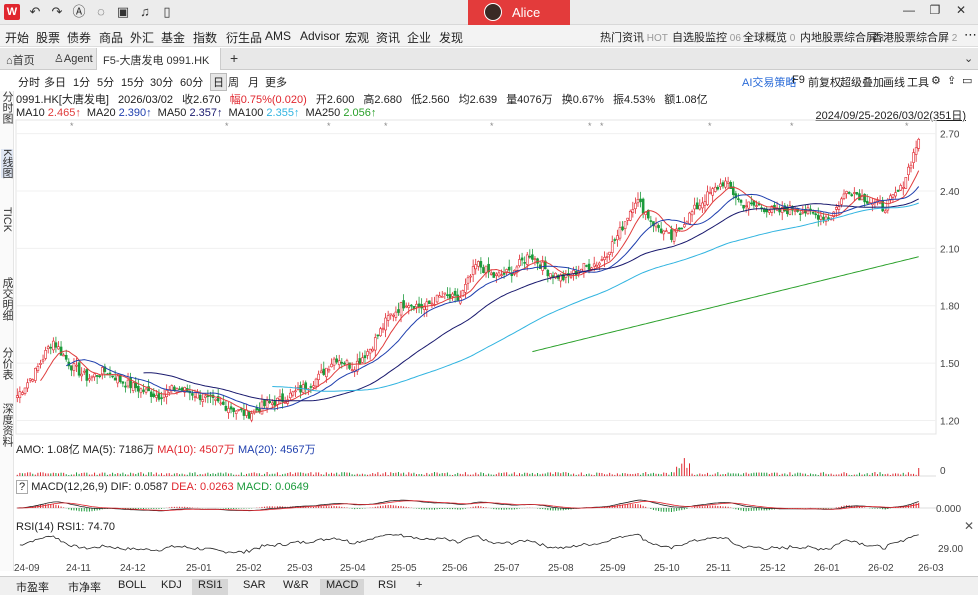  Describe the element at coordinates (82, 83) in the screenshot. I see `period-2: 1分` at that location.